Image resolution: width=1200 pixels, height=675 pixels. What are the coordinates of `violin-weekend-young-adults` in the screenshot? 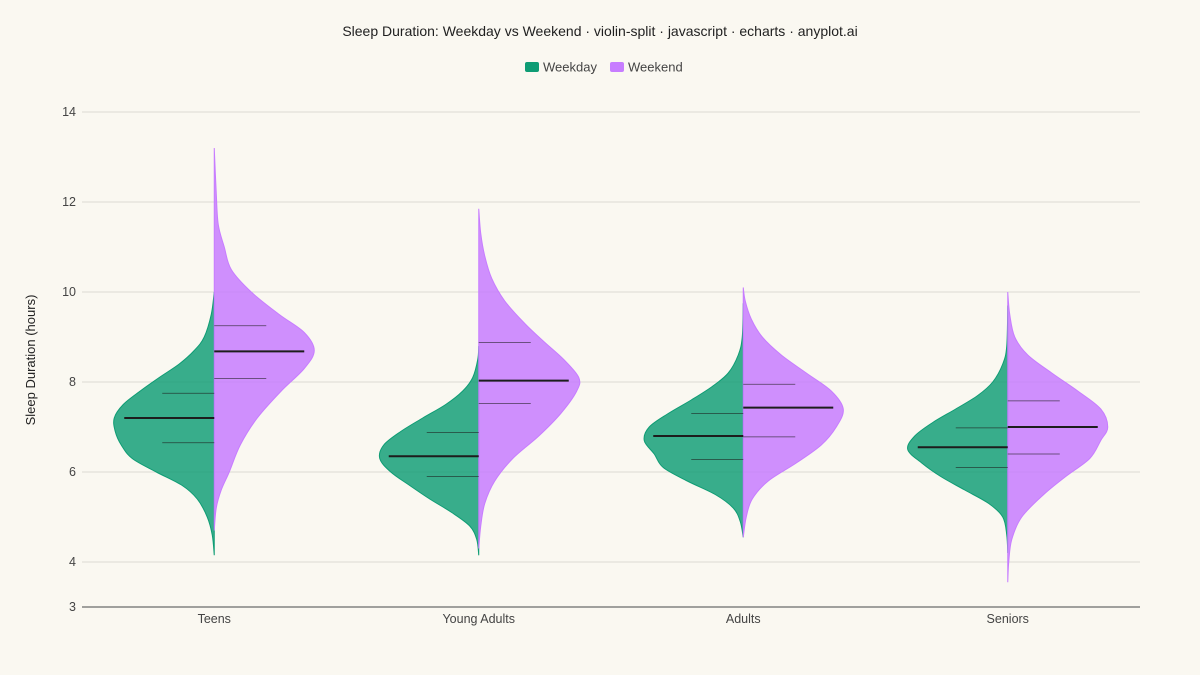 It's located at (529, 378).